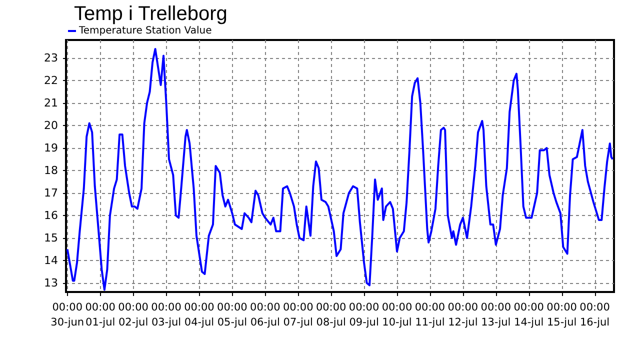 This screenshot has width=633, height=338. I want to click on x-tick-label: 00:00 03-jul, so click(166, 315).